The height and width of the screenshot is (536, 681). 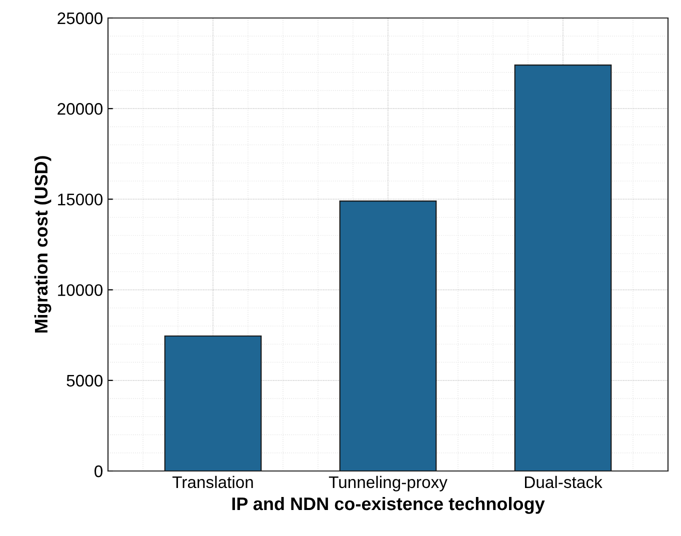 I want to click on y-tick-label: 25000, so click(x=80, y=18).